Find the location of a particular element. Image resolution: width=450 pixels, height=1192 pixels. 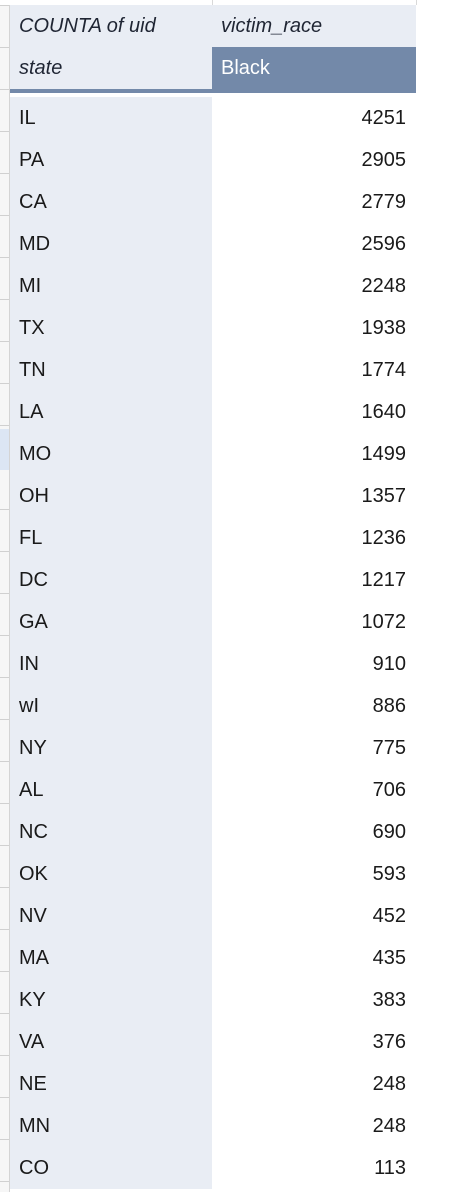

table-row: CO 113 is located at coordinates (213, 1168).